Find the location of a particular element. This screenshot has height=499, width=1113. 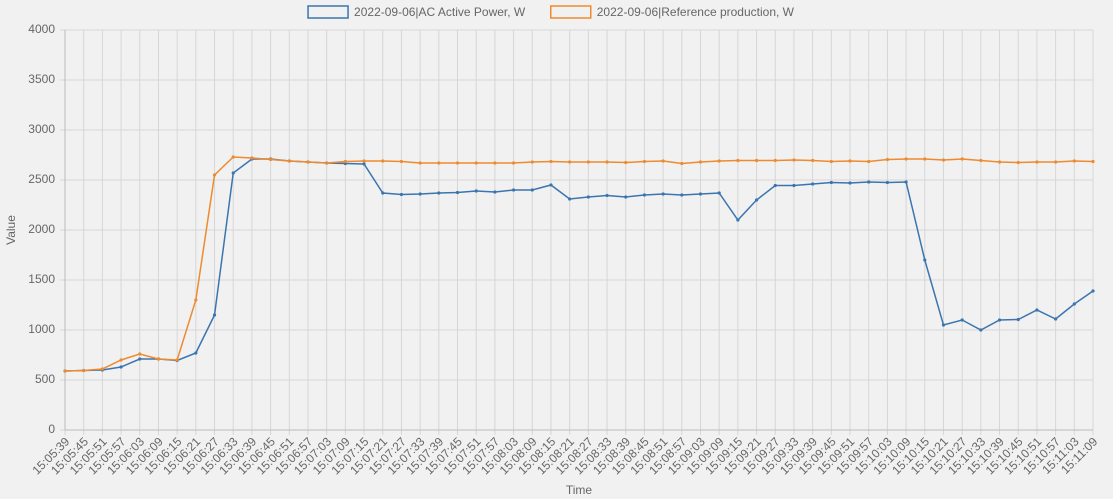

y-tick-label: 2500 is located at coordinates (41, 179).